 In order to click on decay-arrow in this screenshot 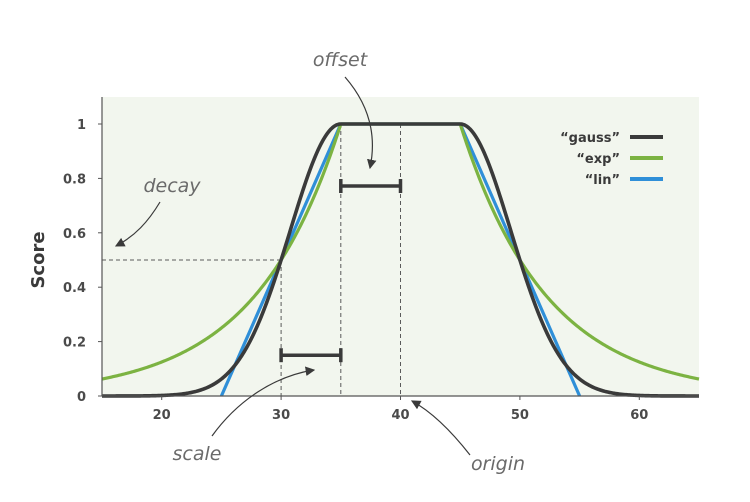, I will do `click(137, 224)`.